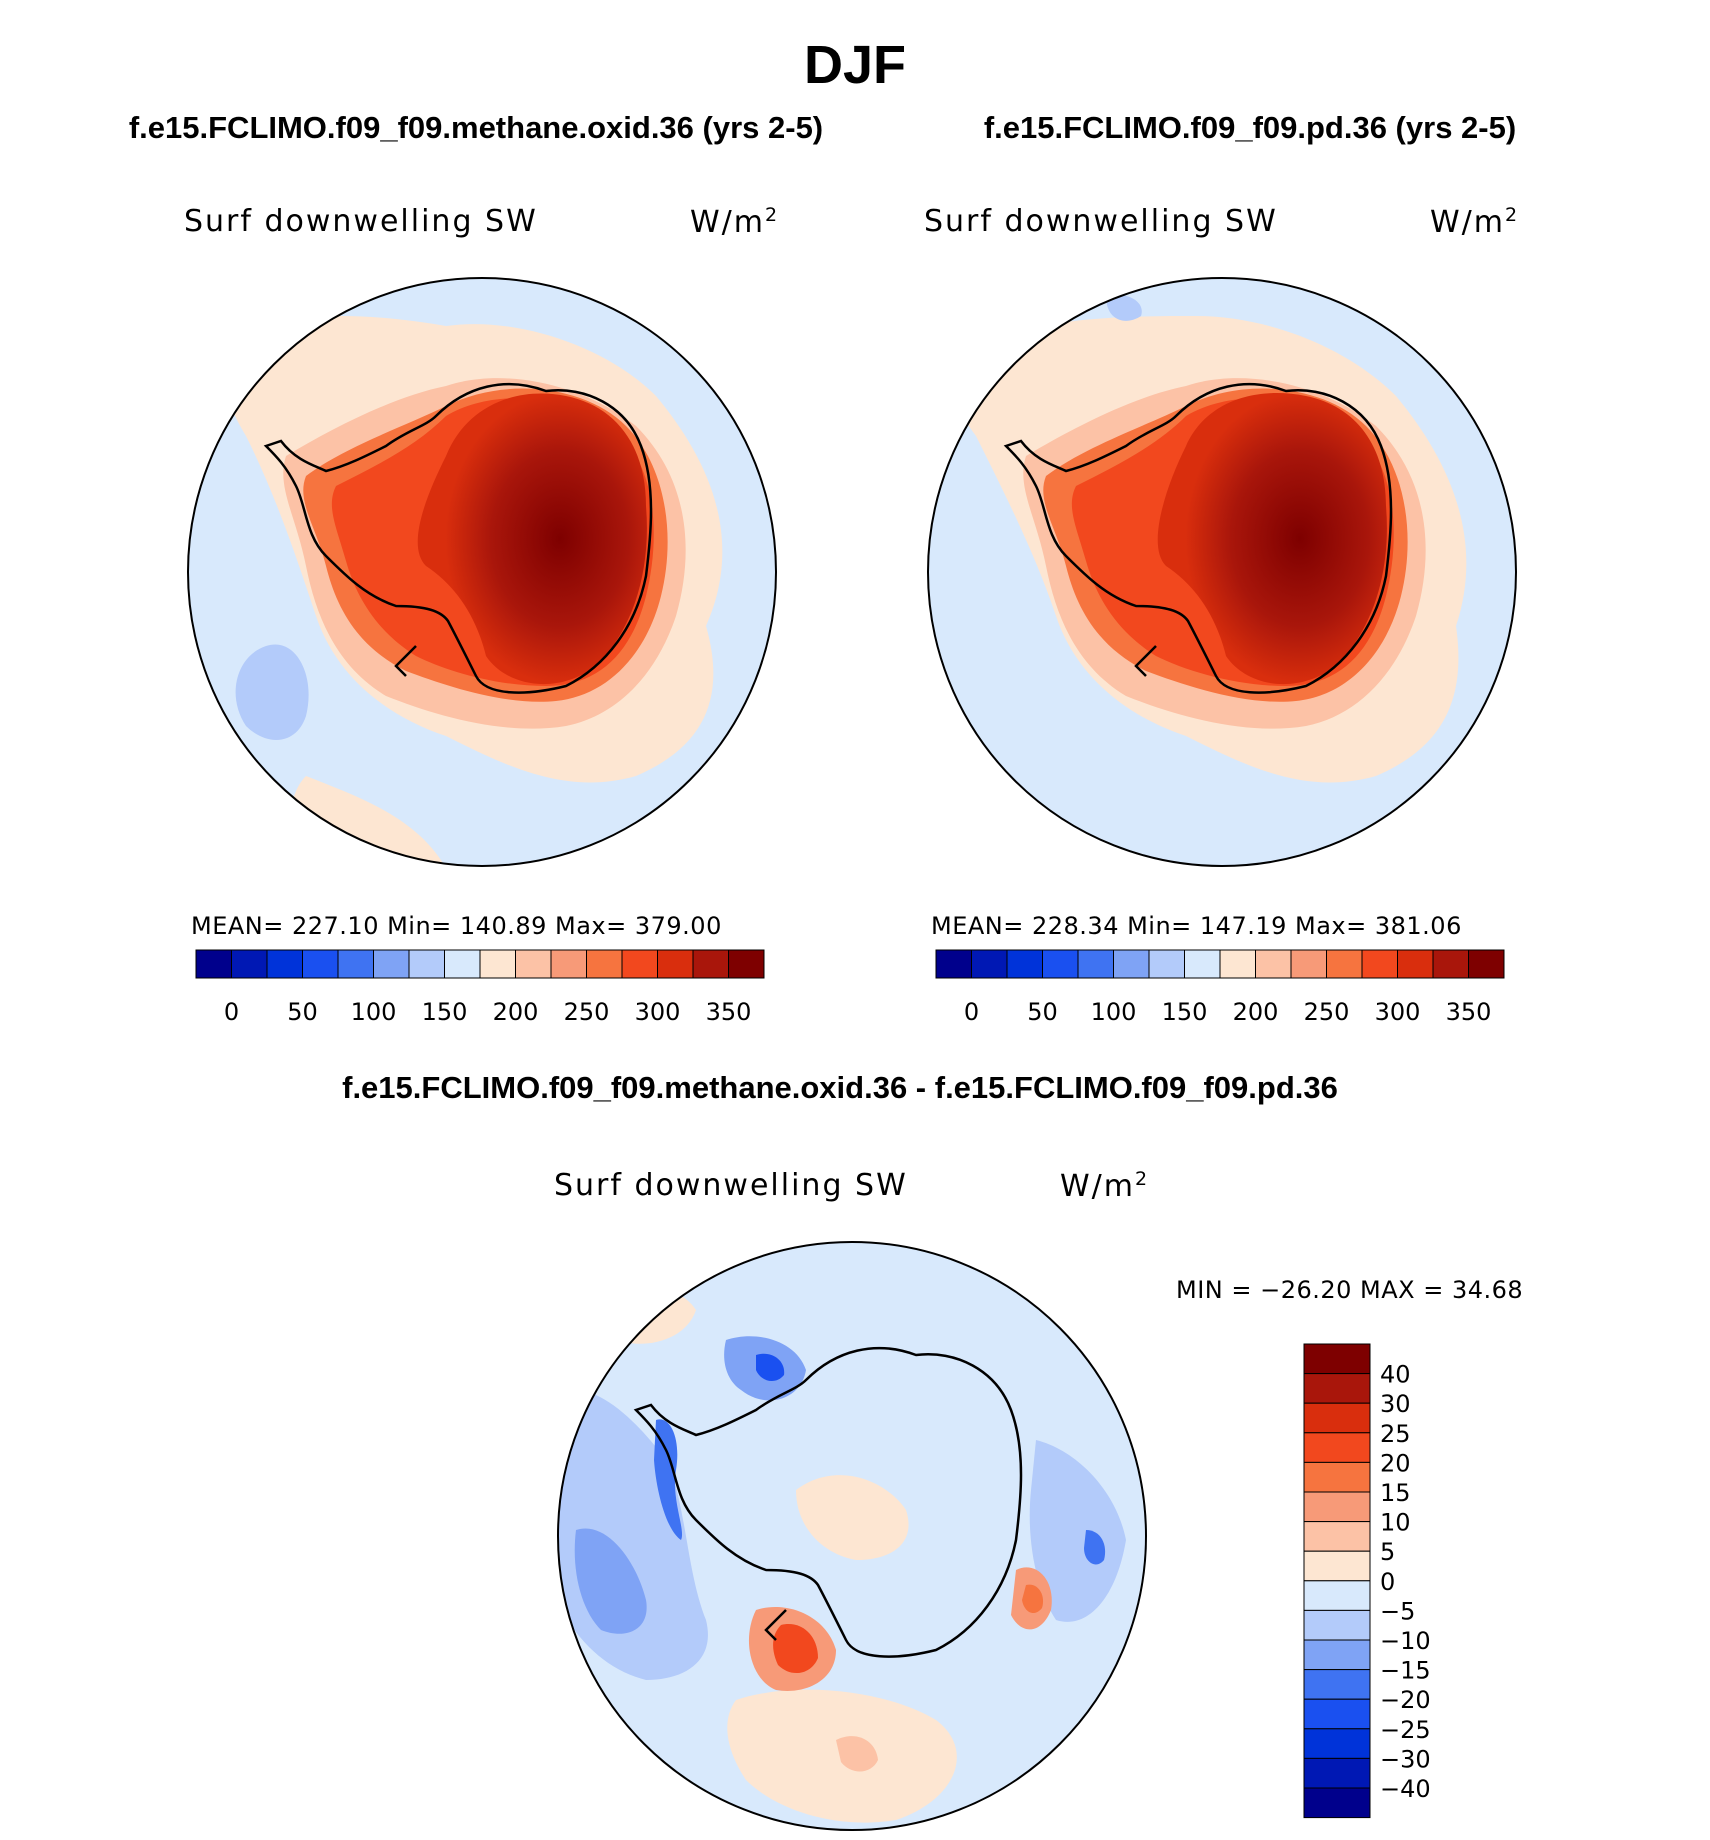 The image size is (1710, 1840). Describe the element at coordinates (735, 222) in the screenshot. I see `panel-1-units: W/m2` at that location.